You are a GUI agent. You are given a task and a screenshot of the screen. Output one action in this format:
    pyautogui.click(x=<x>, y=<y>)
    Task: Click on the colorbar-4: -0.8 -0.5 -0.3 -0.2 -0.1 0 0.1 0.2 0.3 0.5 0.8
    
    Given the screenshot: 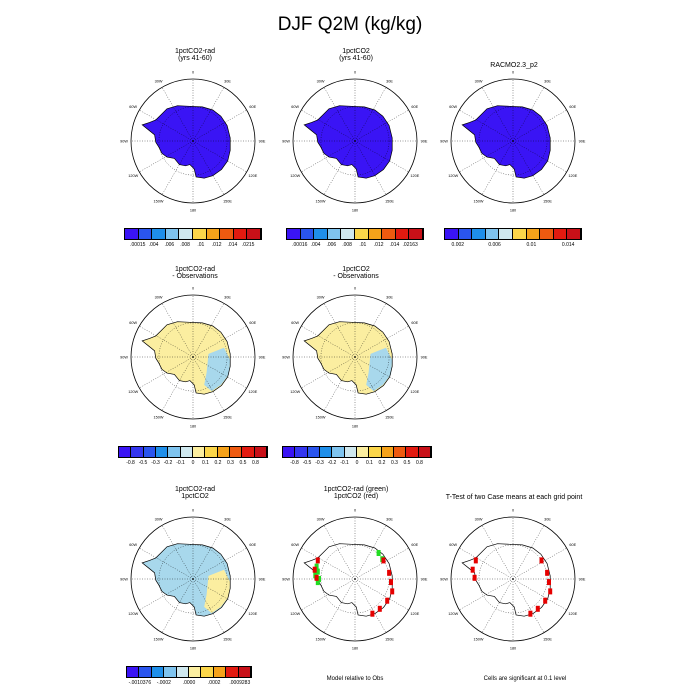 What is the action you would take?
    pyautogui.click(x=193, y=457)
    